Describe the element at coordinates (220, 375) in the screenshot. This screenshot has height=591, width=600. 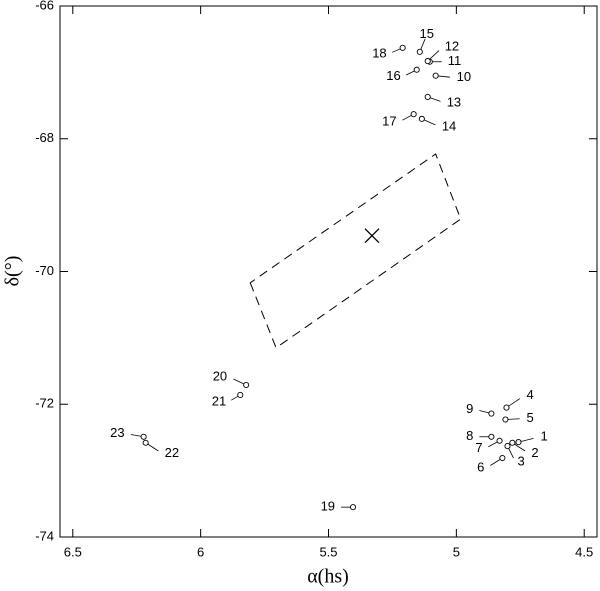
I see `point-label: 20` at that location.